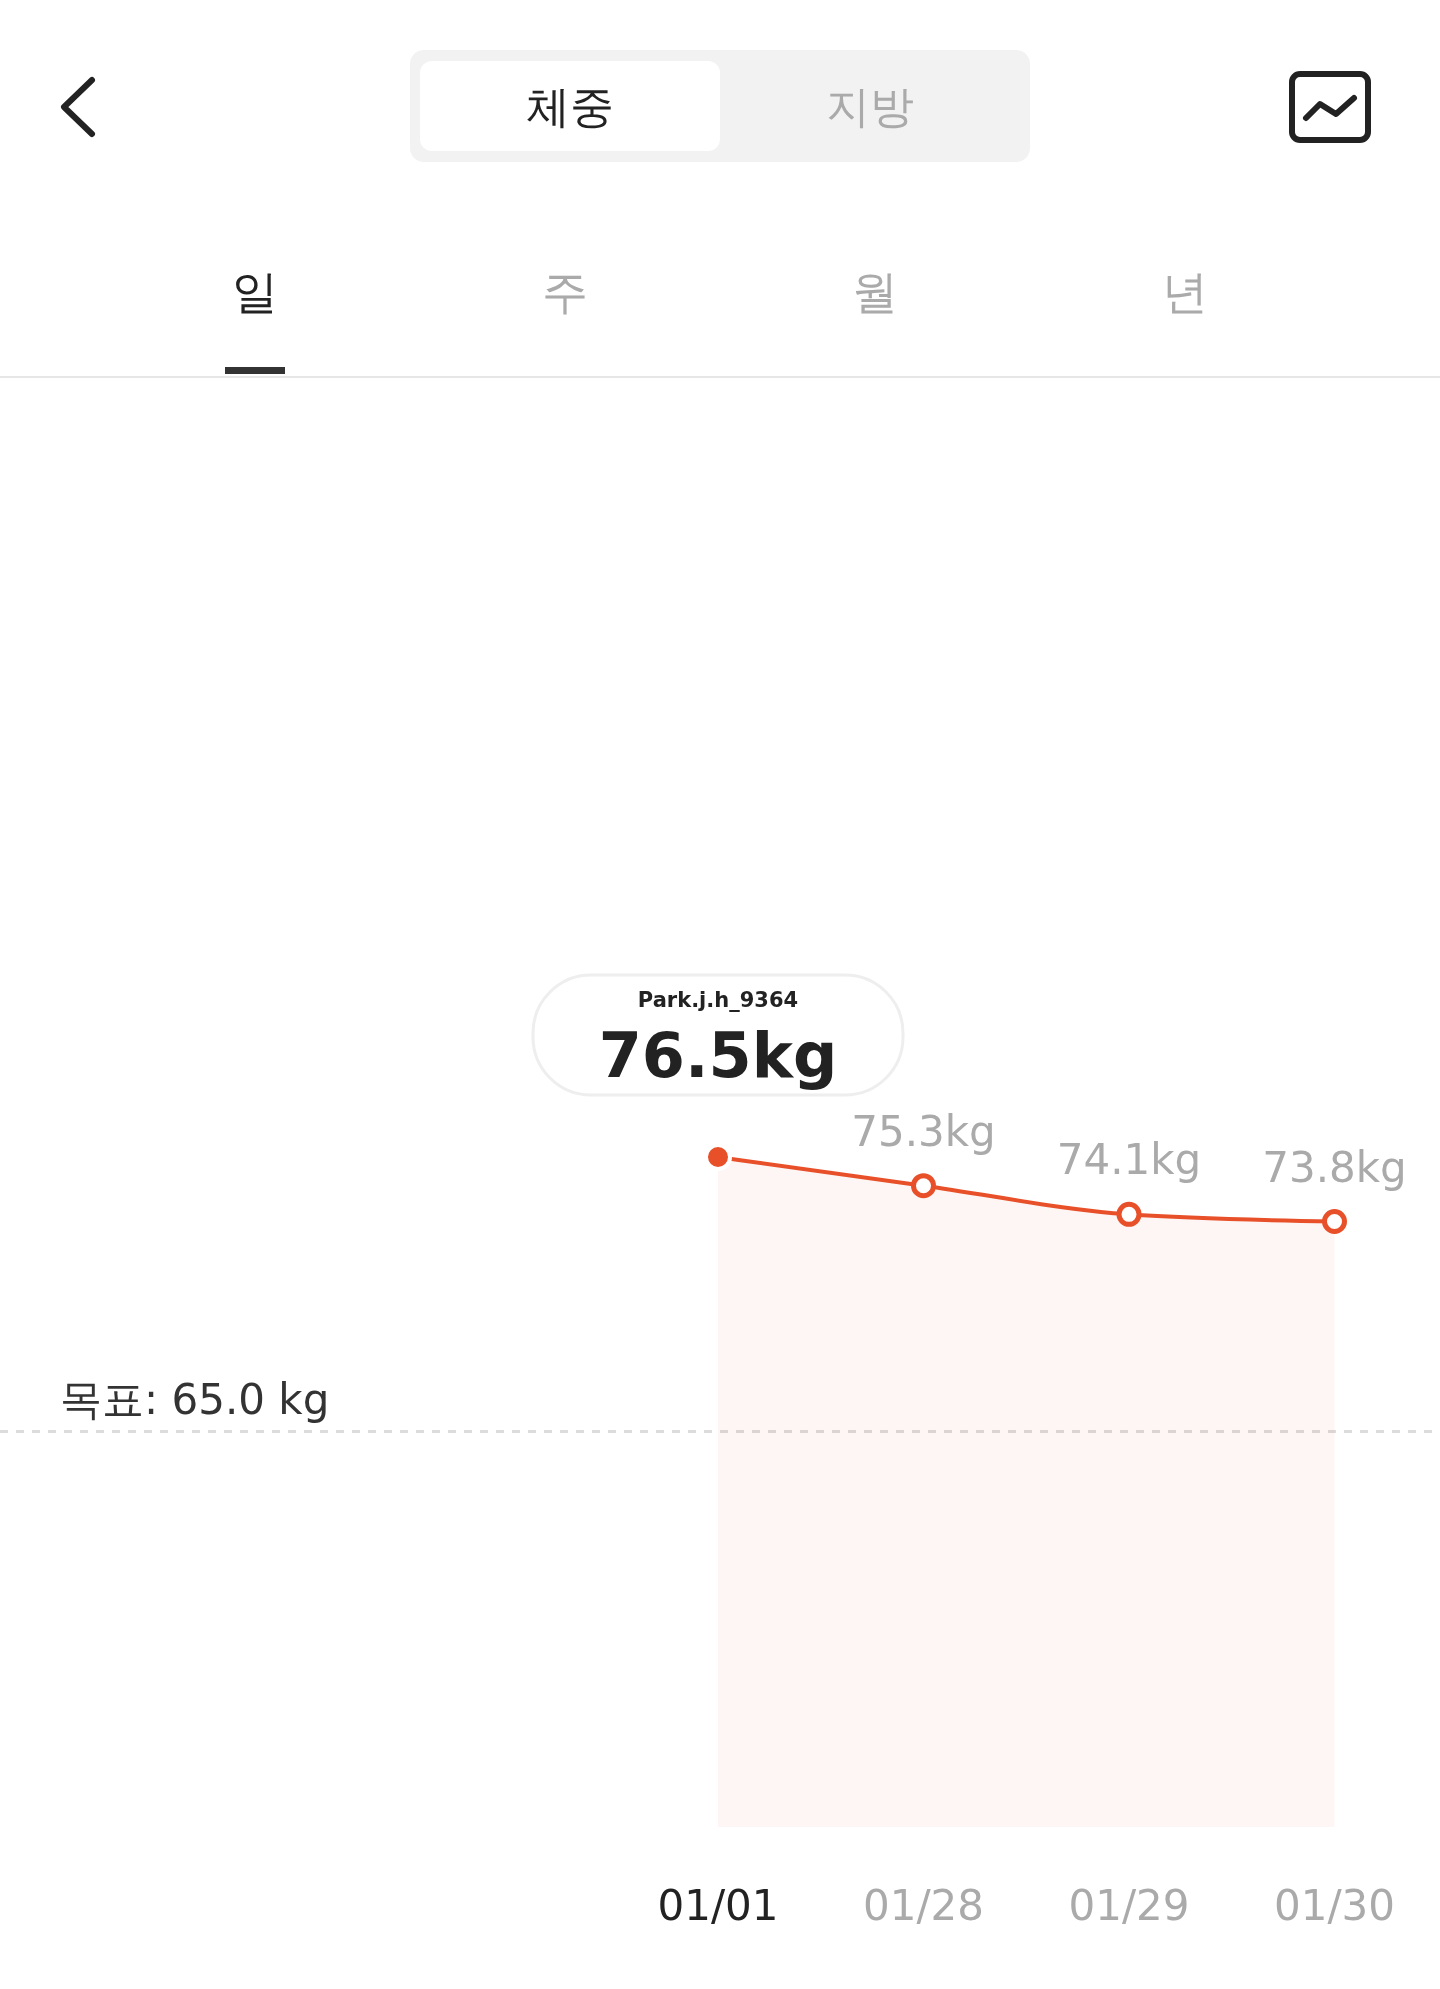  Describe the element at coordinates (195, 1399) in the screenshot. I see `ref-line-label: 목표: 65.0 kg` at that location.